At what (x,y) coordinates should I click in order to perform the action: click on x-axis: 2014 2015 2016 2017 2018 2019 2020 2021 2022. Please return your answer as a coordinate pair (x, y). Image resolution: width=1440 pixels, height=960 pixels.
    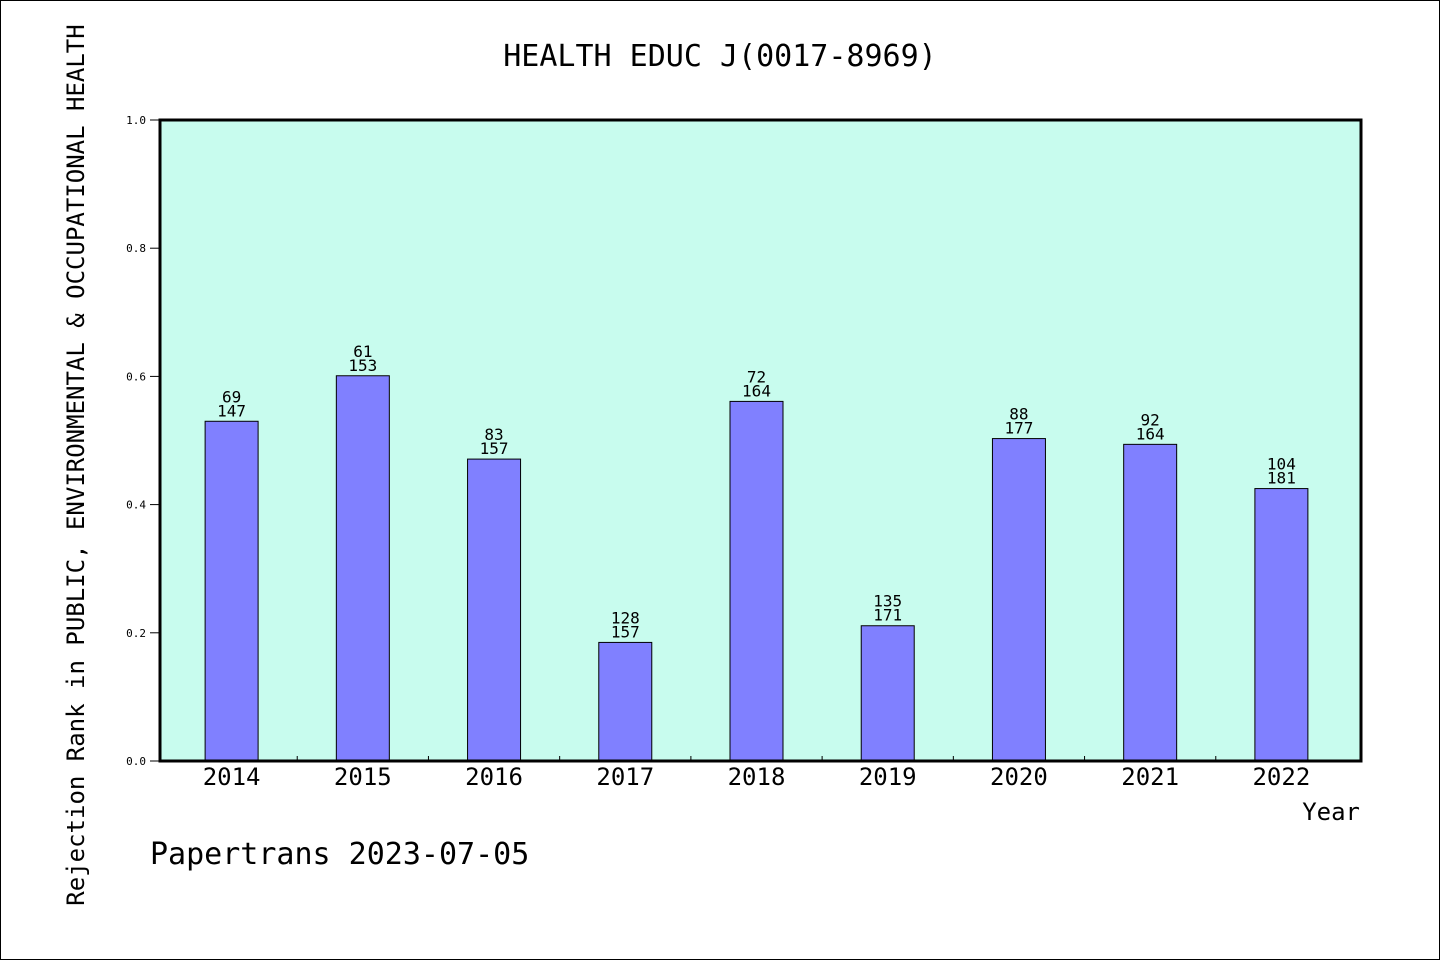
    Looking at the image, I should click on (756, 773).